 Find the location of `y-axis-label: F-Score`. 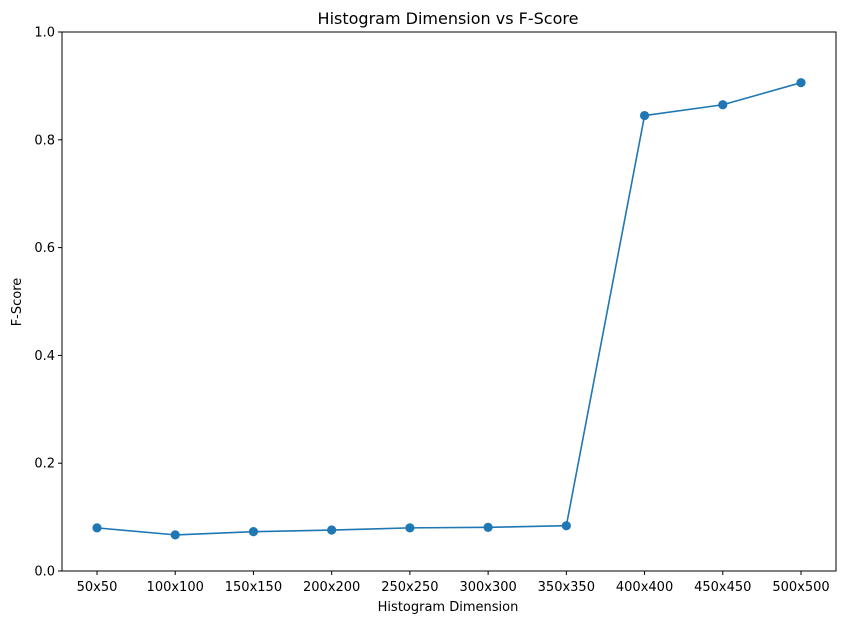

y-axis-label: F-Score is located at coordinates (17, 302).